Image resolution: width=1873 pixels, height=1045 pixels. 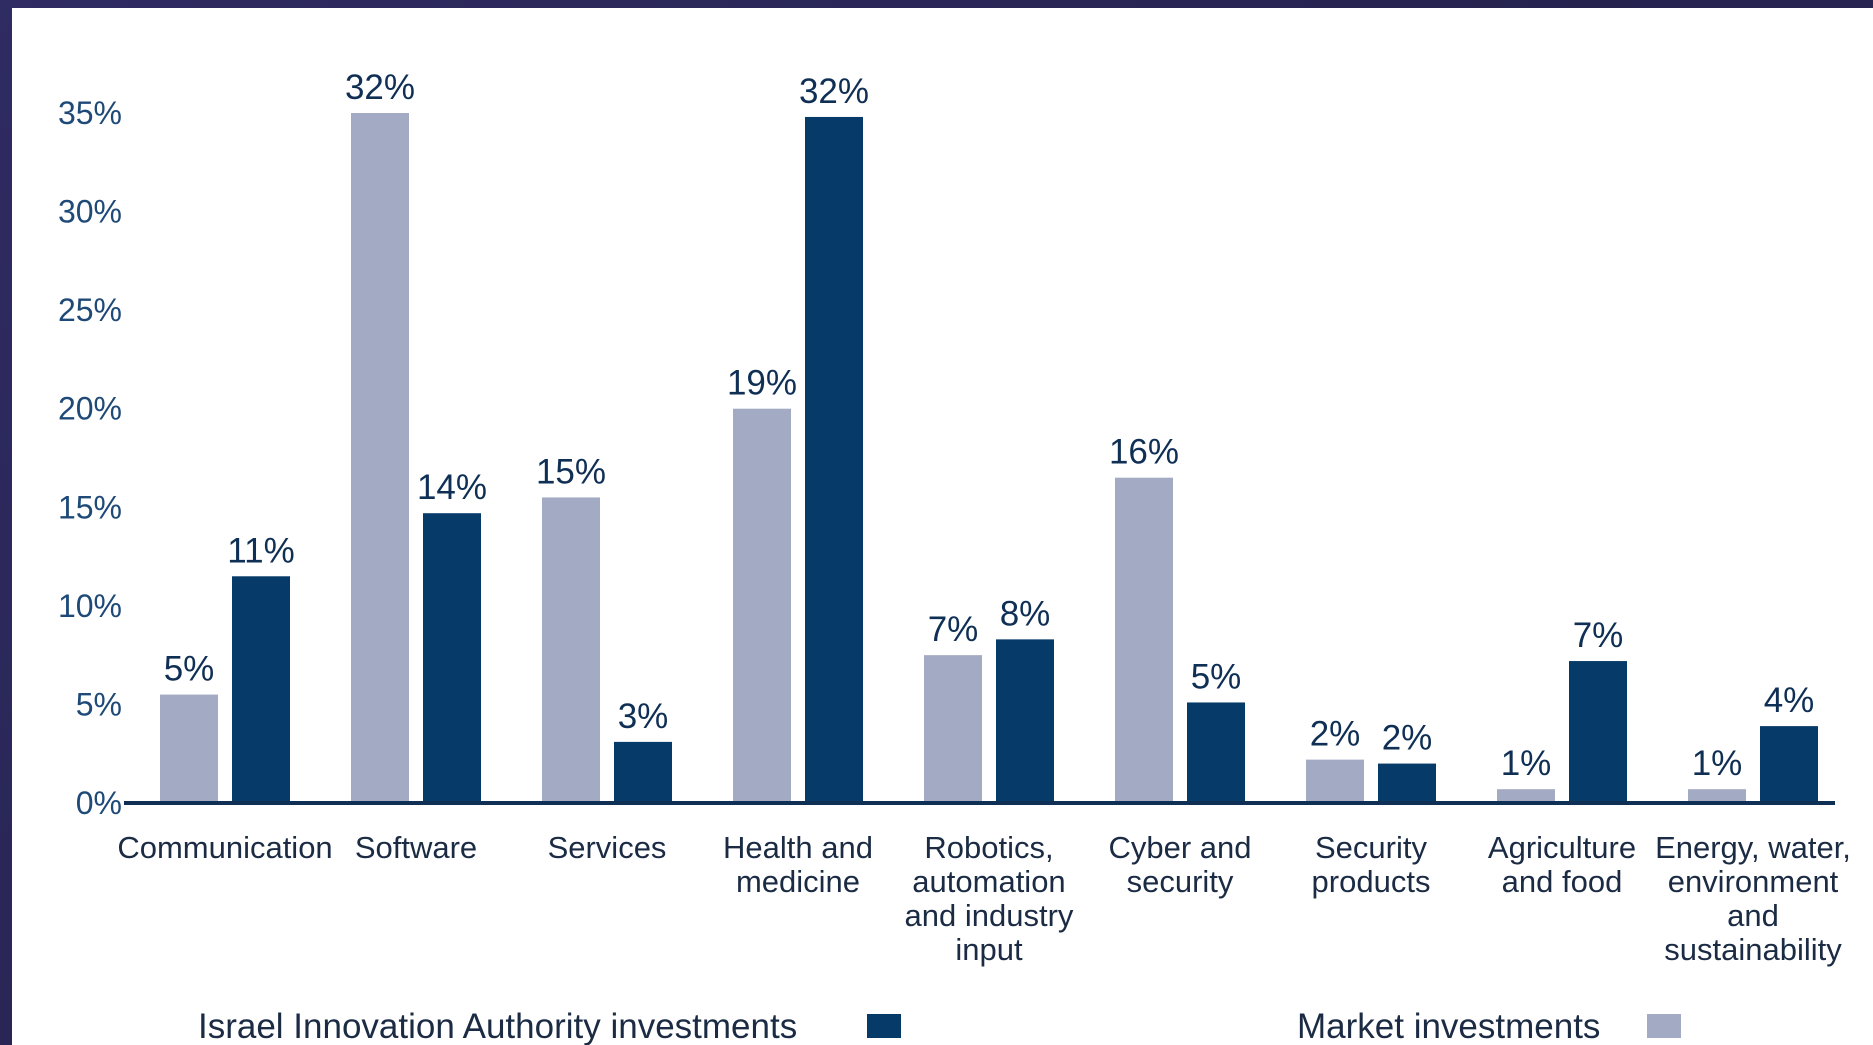 I want to click on category-label-line: automation, so click(x=988, y=881).